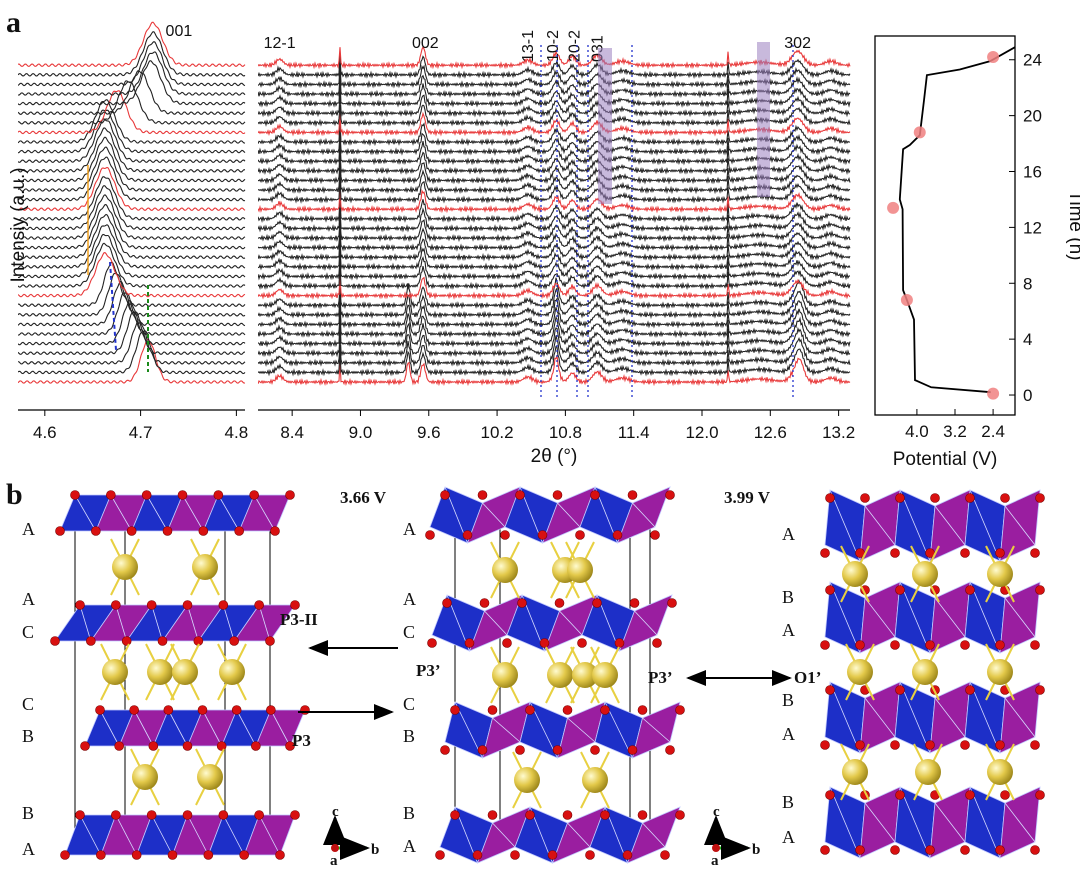 The height and width of the screenshot is (876, 1080). I want to click on x-tick-label: 11.4, so click(634, 432).